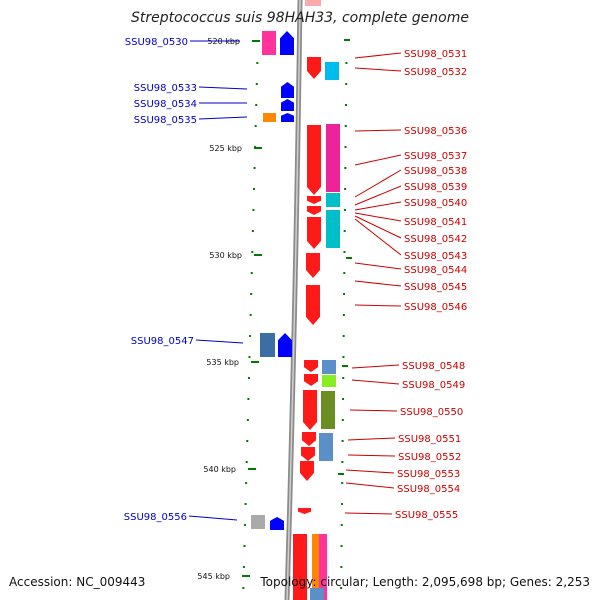 This screenshot has height=600, width=600. Describe the element at coordinates (435, 156) in the screenshot. I see `gene-label: SSU98_0537` at that location.